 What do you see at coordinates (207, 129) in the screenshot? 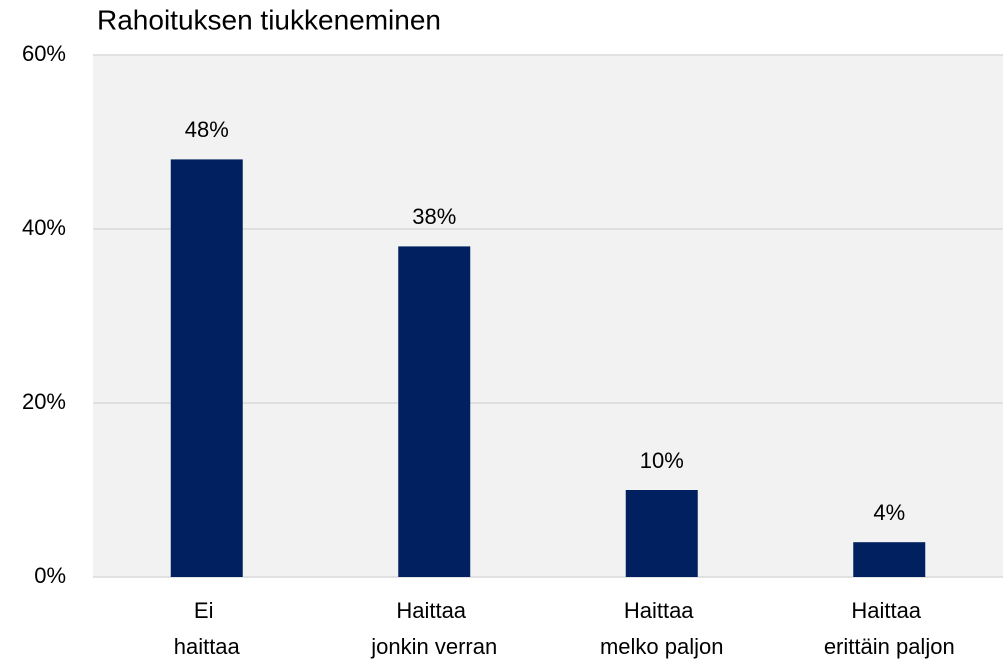
I see `data-label: 48%` at bounding box center [207, 129].